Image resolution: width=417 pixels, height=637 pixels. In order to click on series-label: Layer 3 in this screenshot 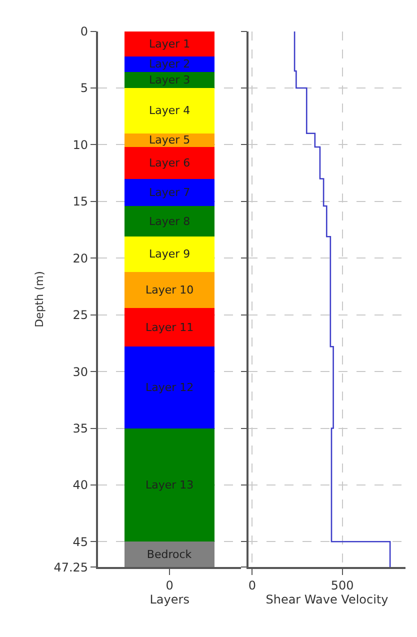, I will do `click(169, 80)`.